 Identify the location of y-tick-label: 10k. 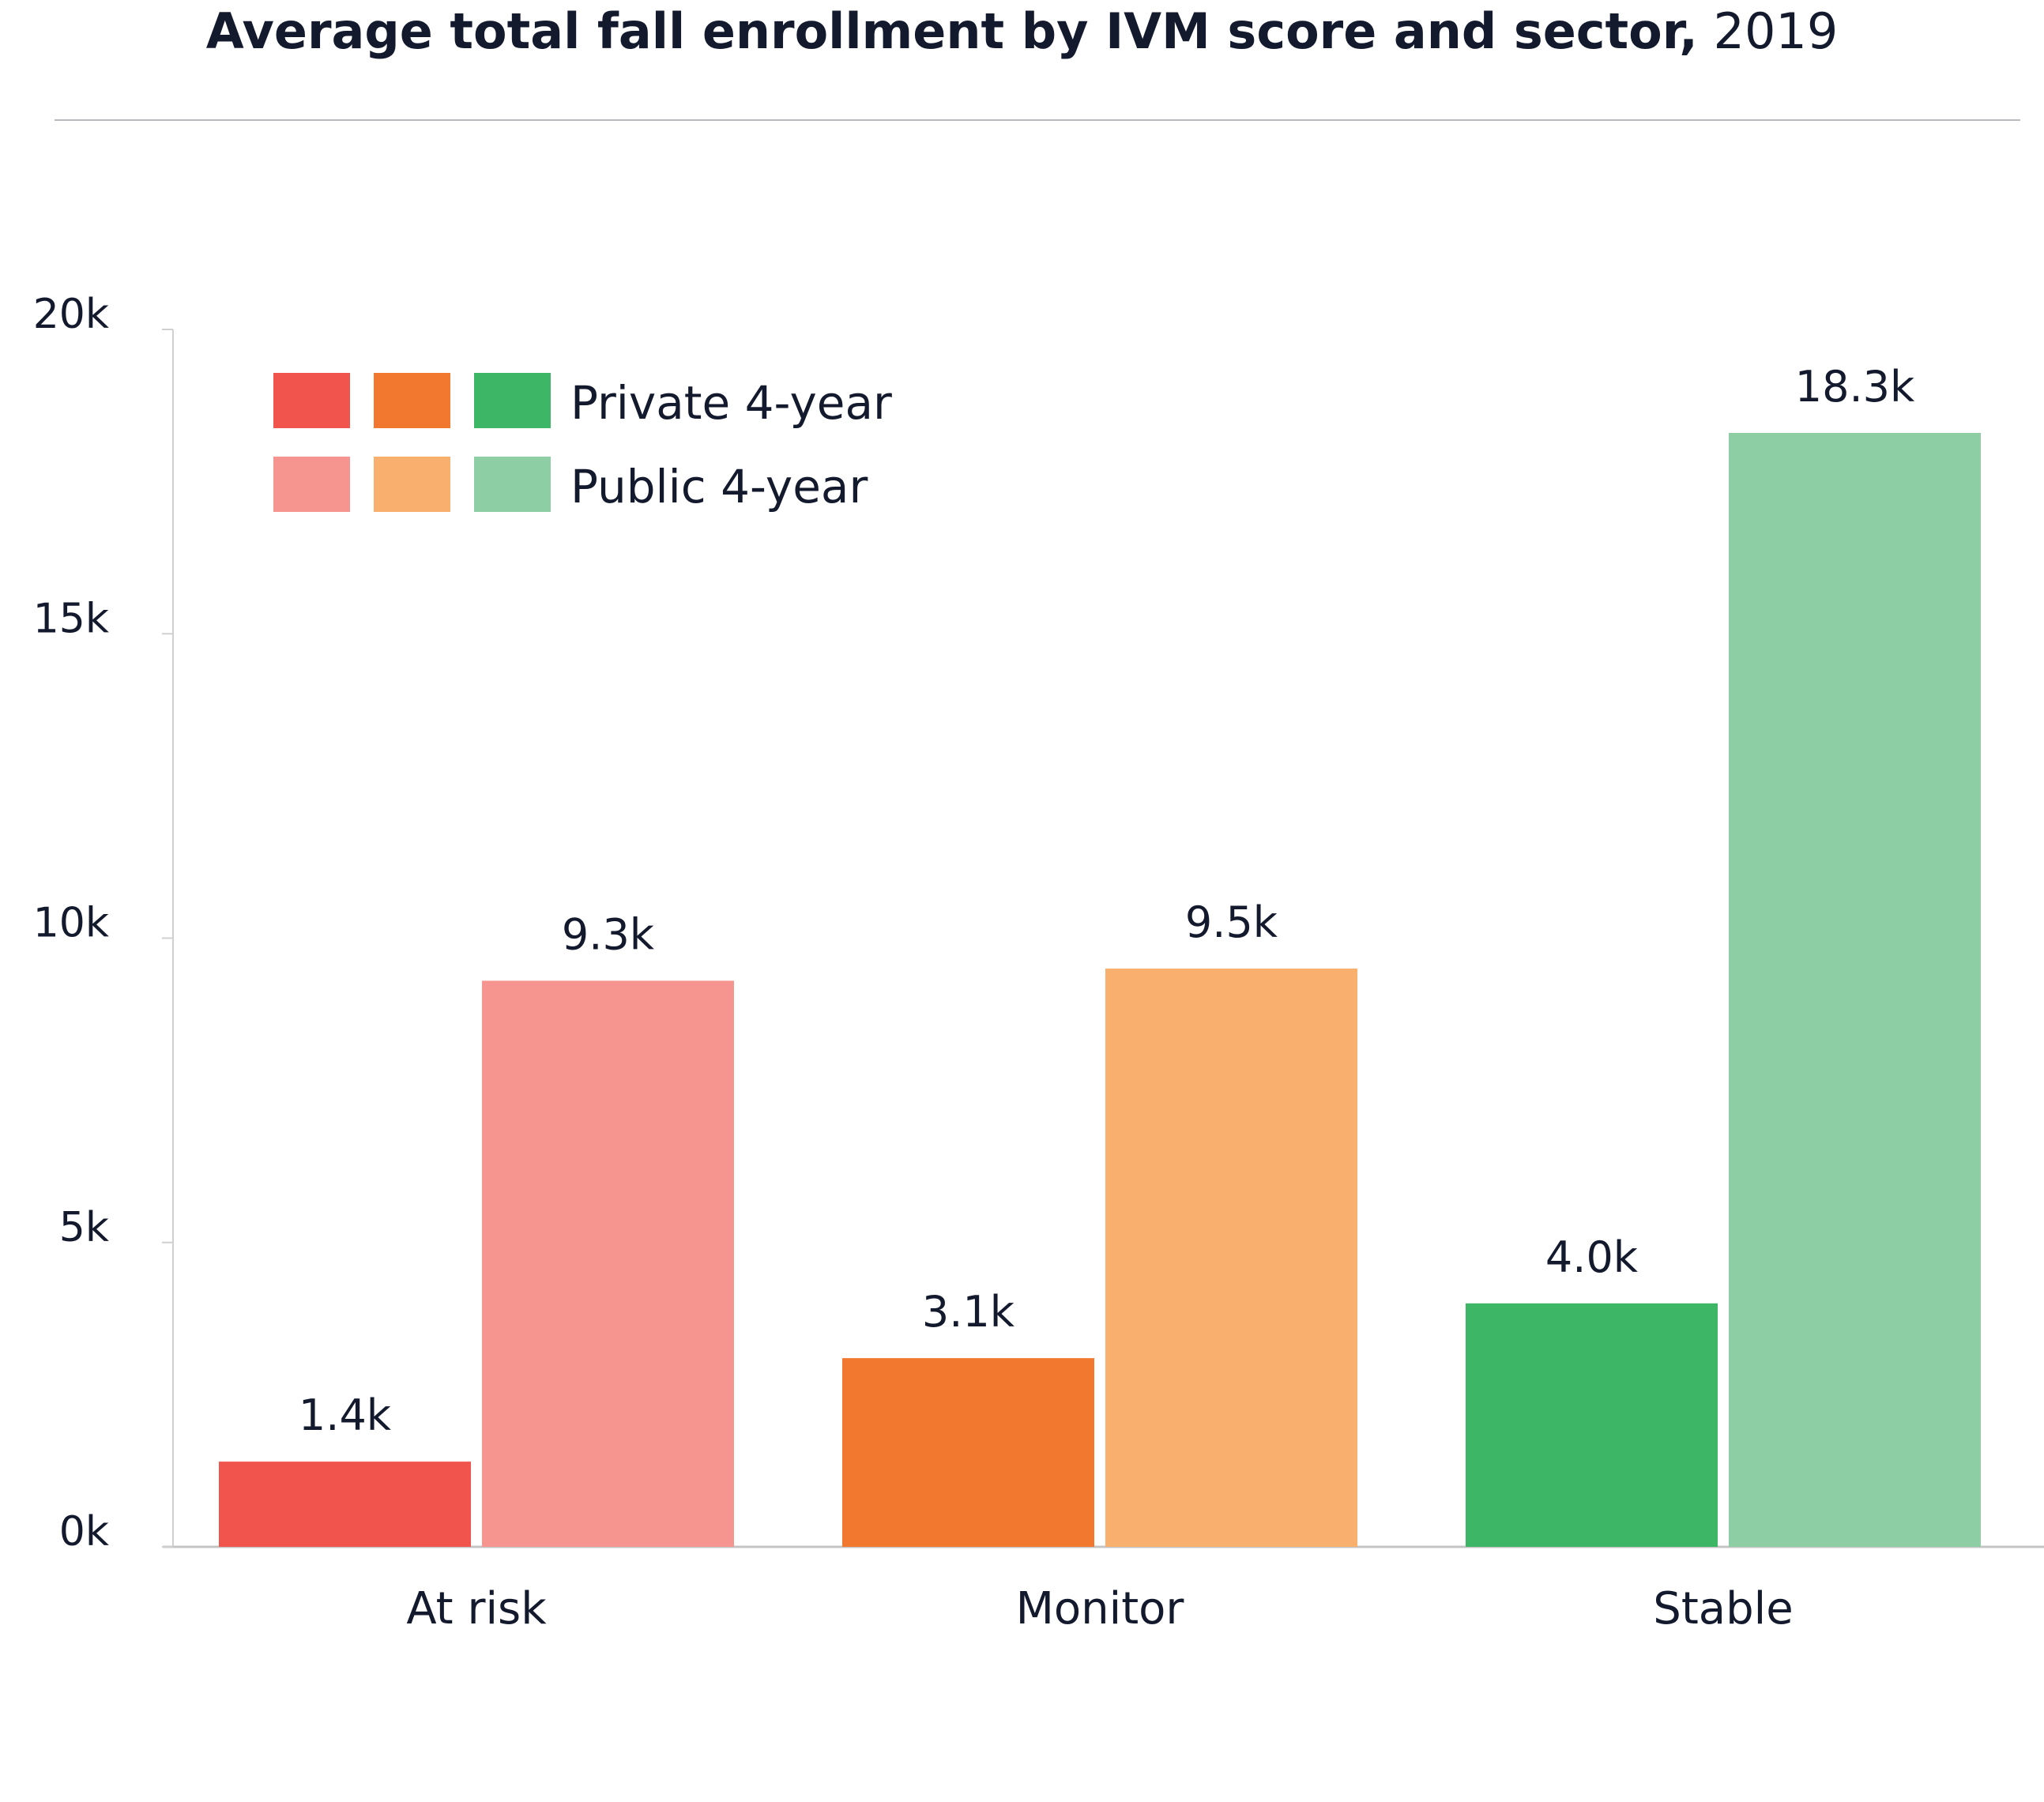
(71, 923).